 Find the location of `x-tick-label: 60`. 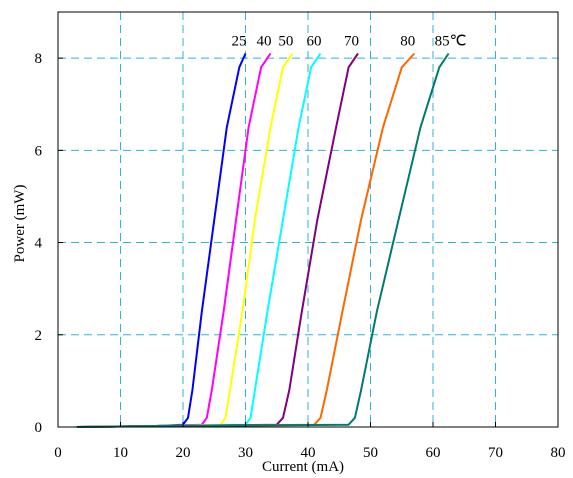

x-tick-label: 60 is located at coordinates (433, 453).